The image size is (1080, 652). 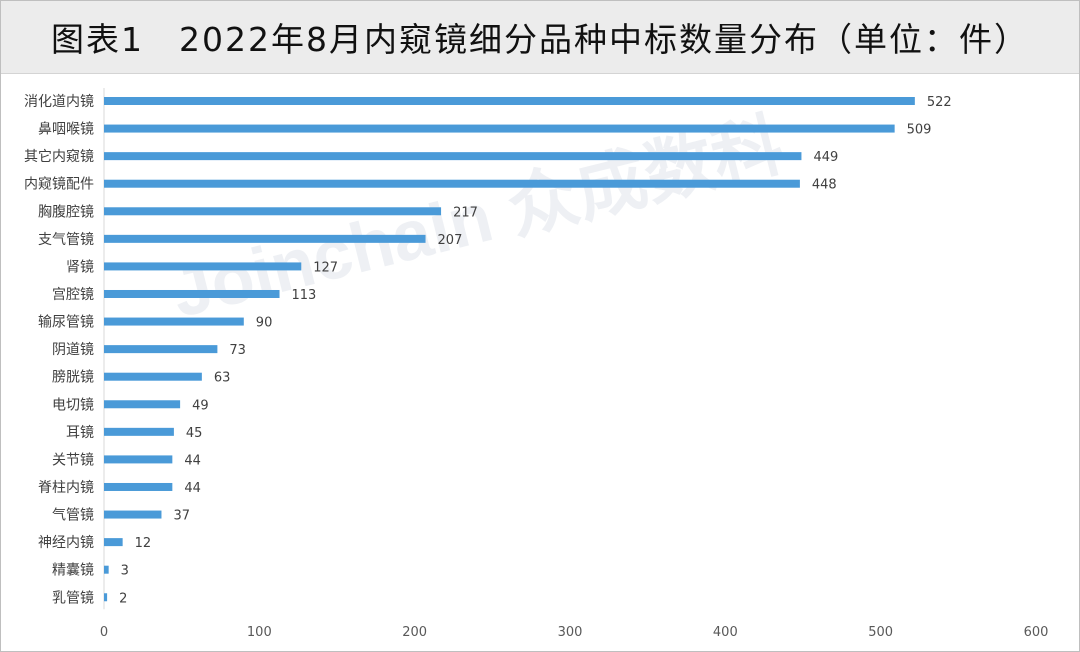 I want to click on data-label: 207, so click(x=450, y=240).